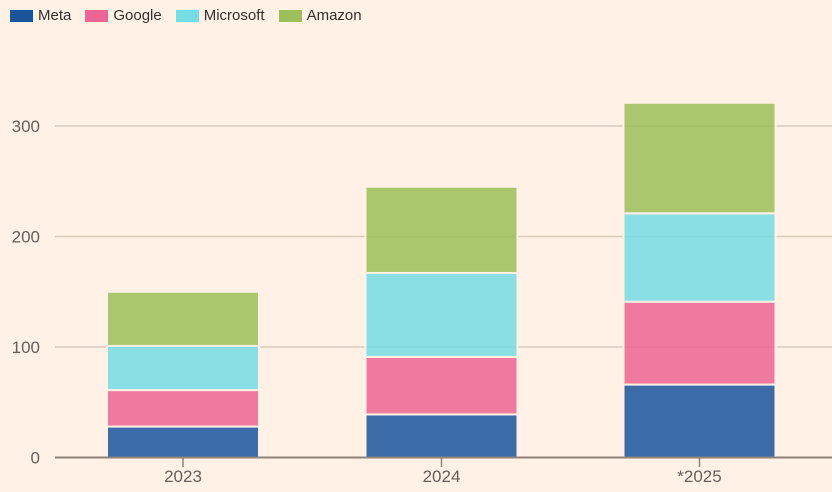 The width and height of the screenshot is (832, 492). I want to click on legend-item-amazon: Amazon, so click(320, 16).